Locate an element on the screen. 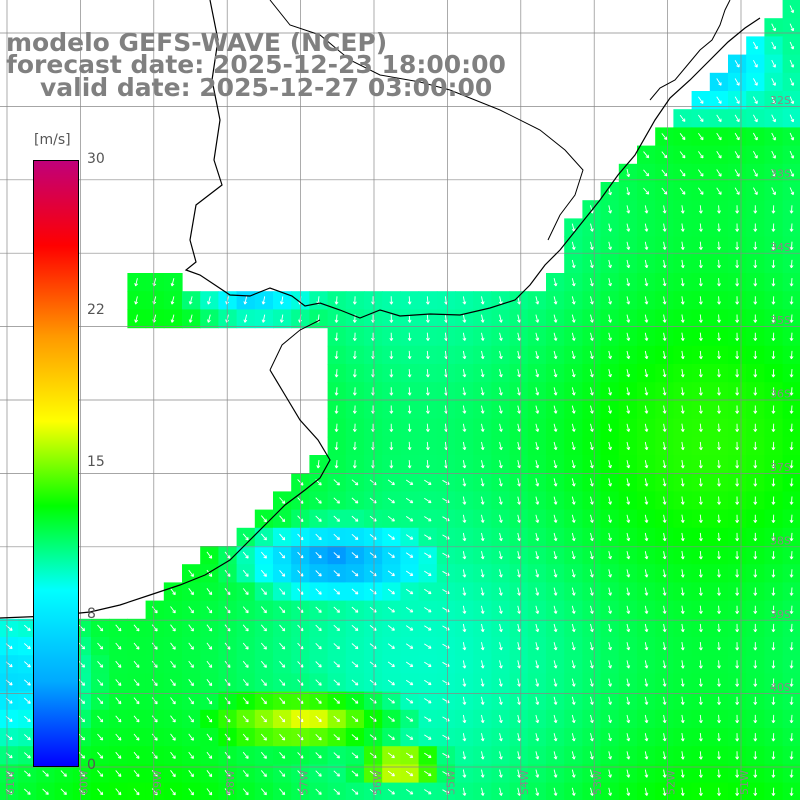 The image size is (800, 800). valid-date: valid date: 2025-12-27 03:00:00 is located at coordinates (266, 88).